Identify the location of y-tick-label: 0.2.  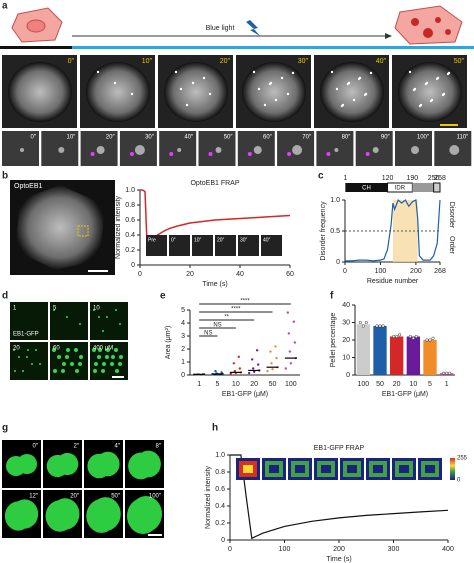
(220, 523).